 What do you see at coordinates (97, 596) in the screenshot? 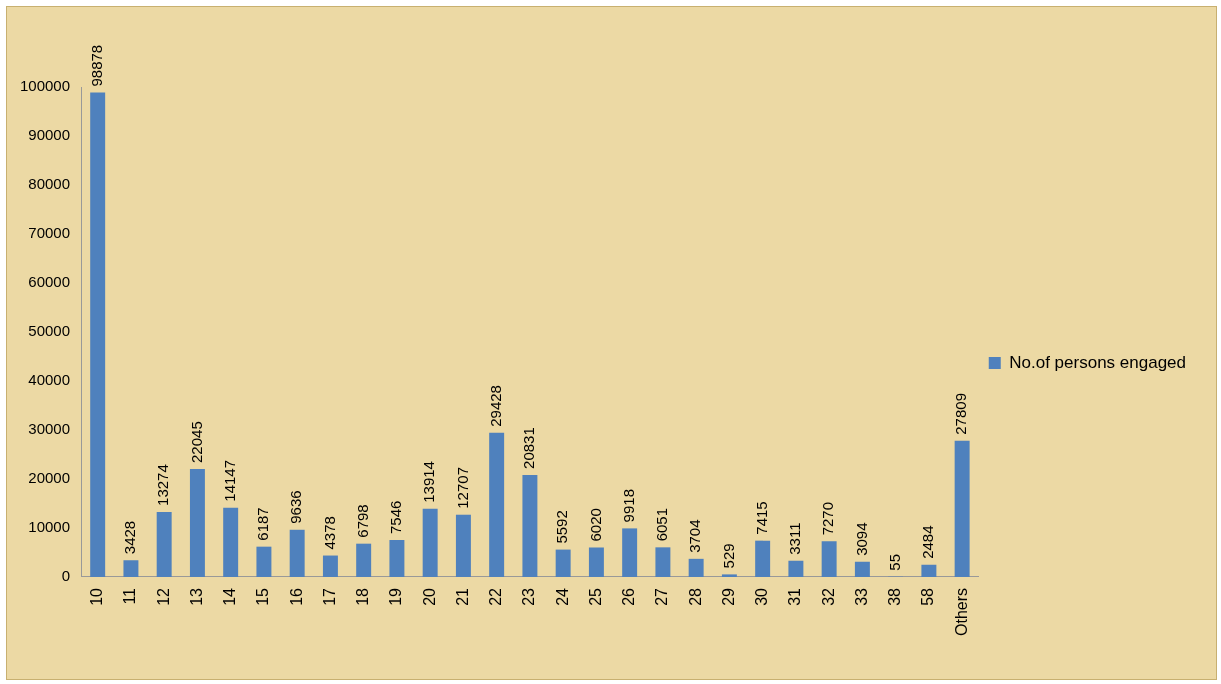
I see `x-tick-label: 10` at bounding box center [97, 596].